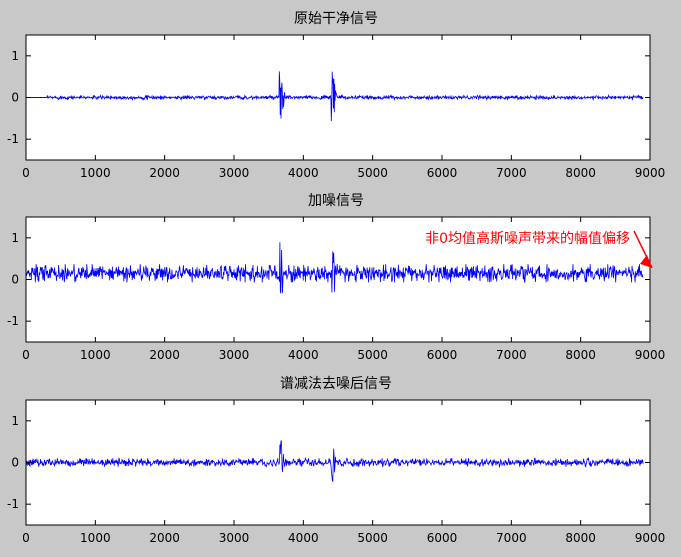 The width and height of the screenshot is (681, 557). What do you see at coordinates (650, 173) in the screenshot?
I see `axes-1-xtick-label: 9000` at bounding box center [650, 173].